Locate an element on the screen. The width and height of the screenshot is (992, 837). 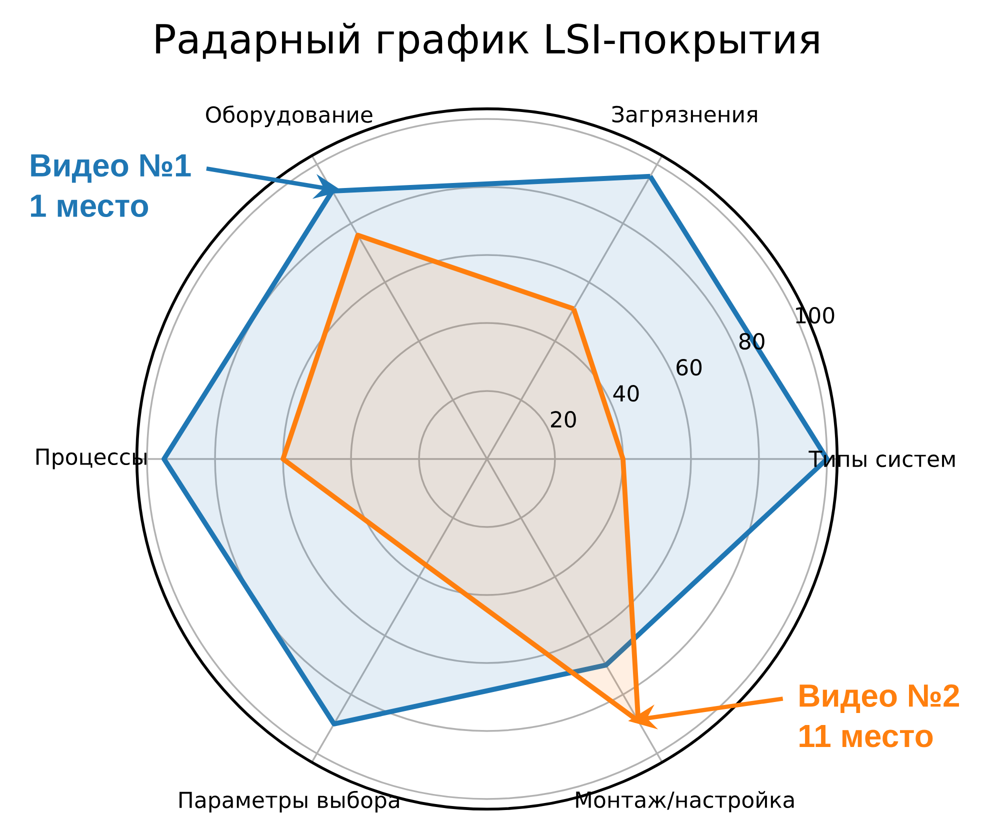
text: Видео №1 is located at coordinates (111, 168).